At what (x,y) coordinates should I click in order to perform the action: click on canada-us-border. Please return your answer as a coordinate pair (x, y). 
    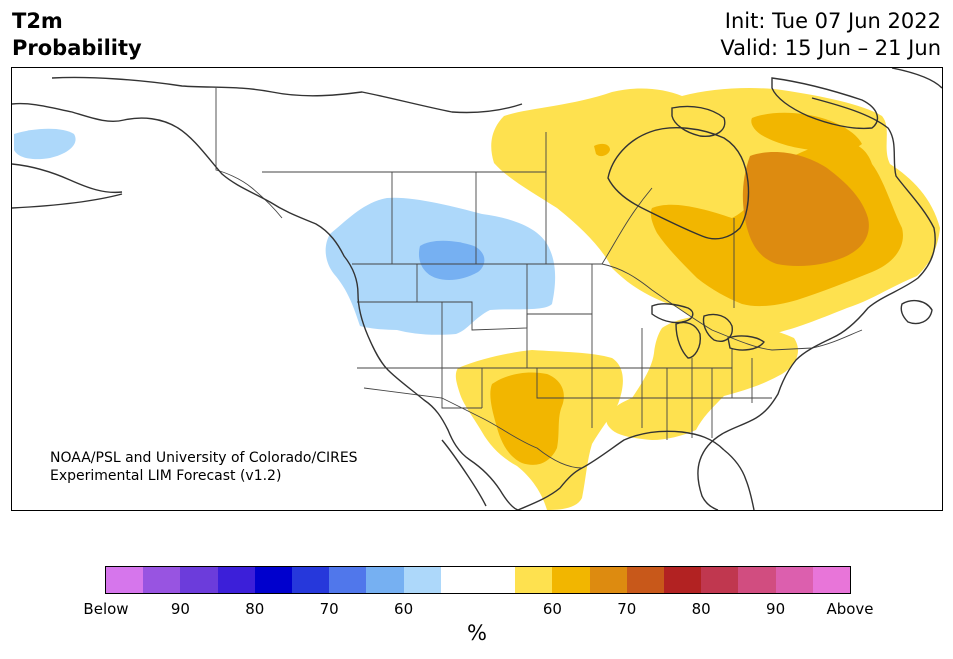
    Looking at the image, I should click on (607, 307).